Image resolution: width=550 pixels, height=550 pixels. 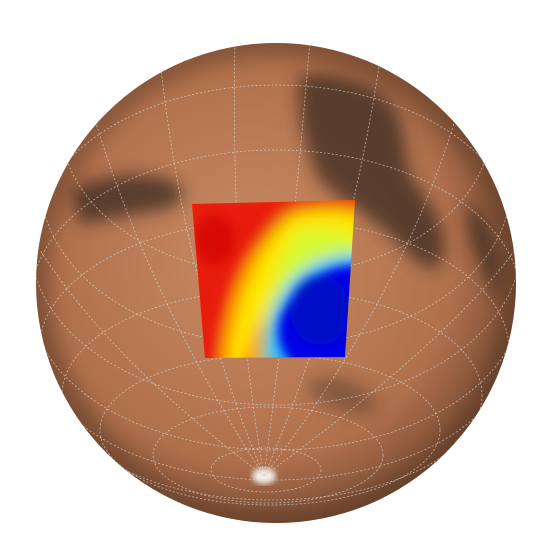 What do you see at coordinates (273, 279) in the screenshot?
I see `data-overlay` at bounding box center [273, 279].